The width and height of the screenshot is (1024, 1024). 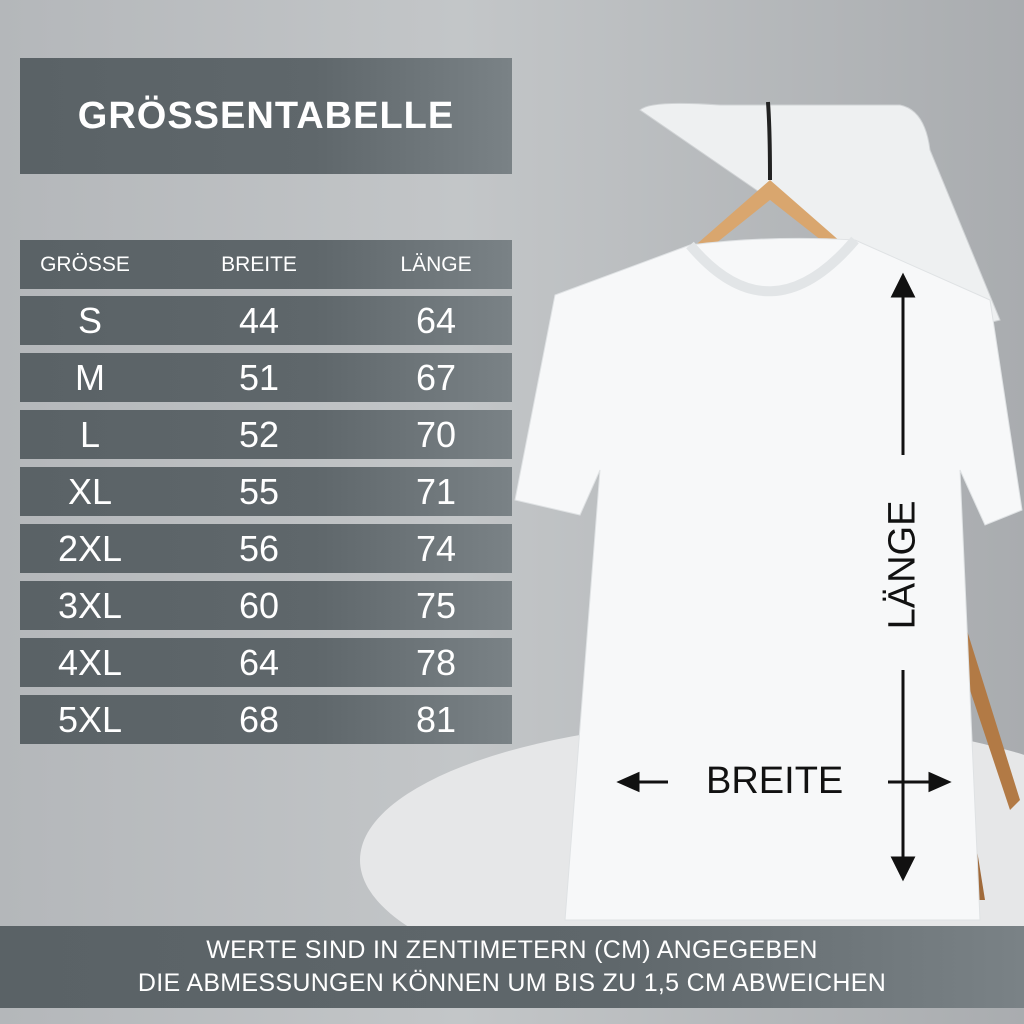 I want to click on cell-size: L, so click(x=90, y=434).